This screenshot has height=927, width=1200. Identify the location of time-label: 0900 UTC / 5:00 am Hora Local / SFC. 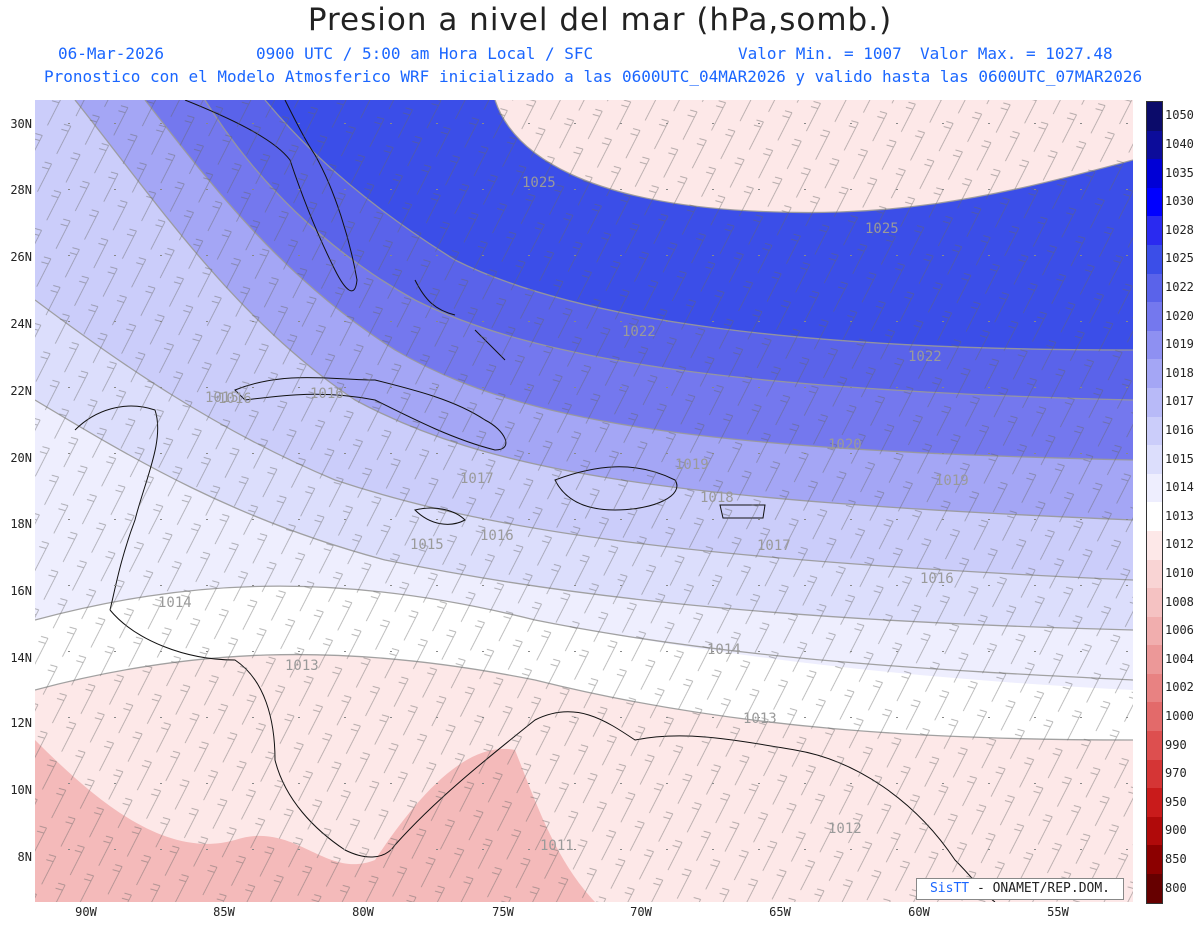
(425, 53).